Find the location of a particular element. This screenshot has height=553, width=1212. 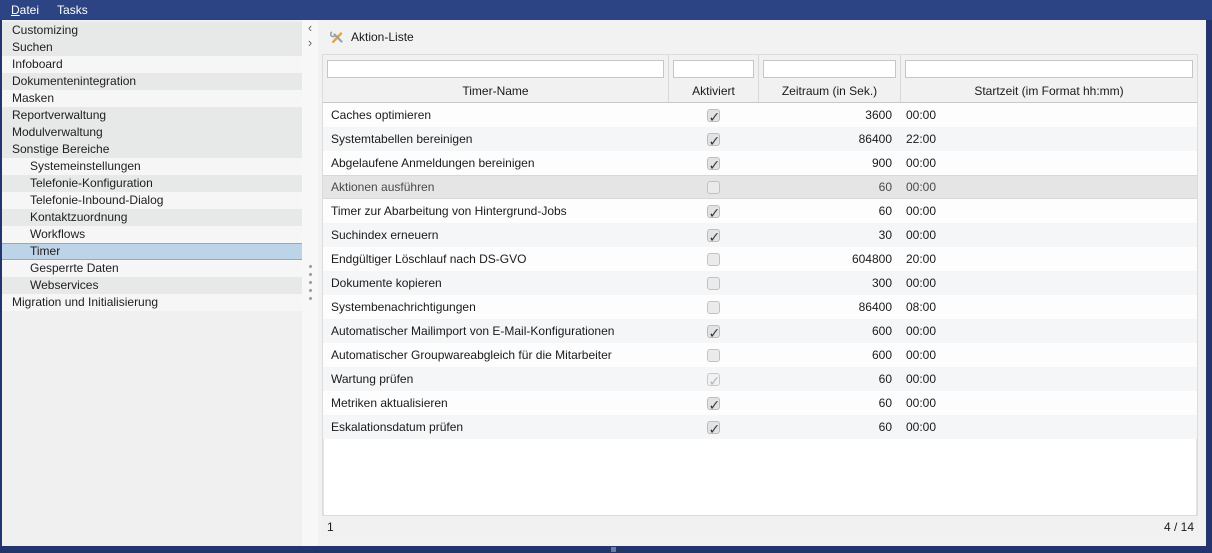

sidebar-item-kontaktzuordnung: Kontaktzuordnung is located at coordinates (152, 217).